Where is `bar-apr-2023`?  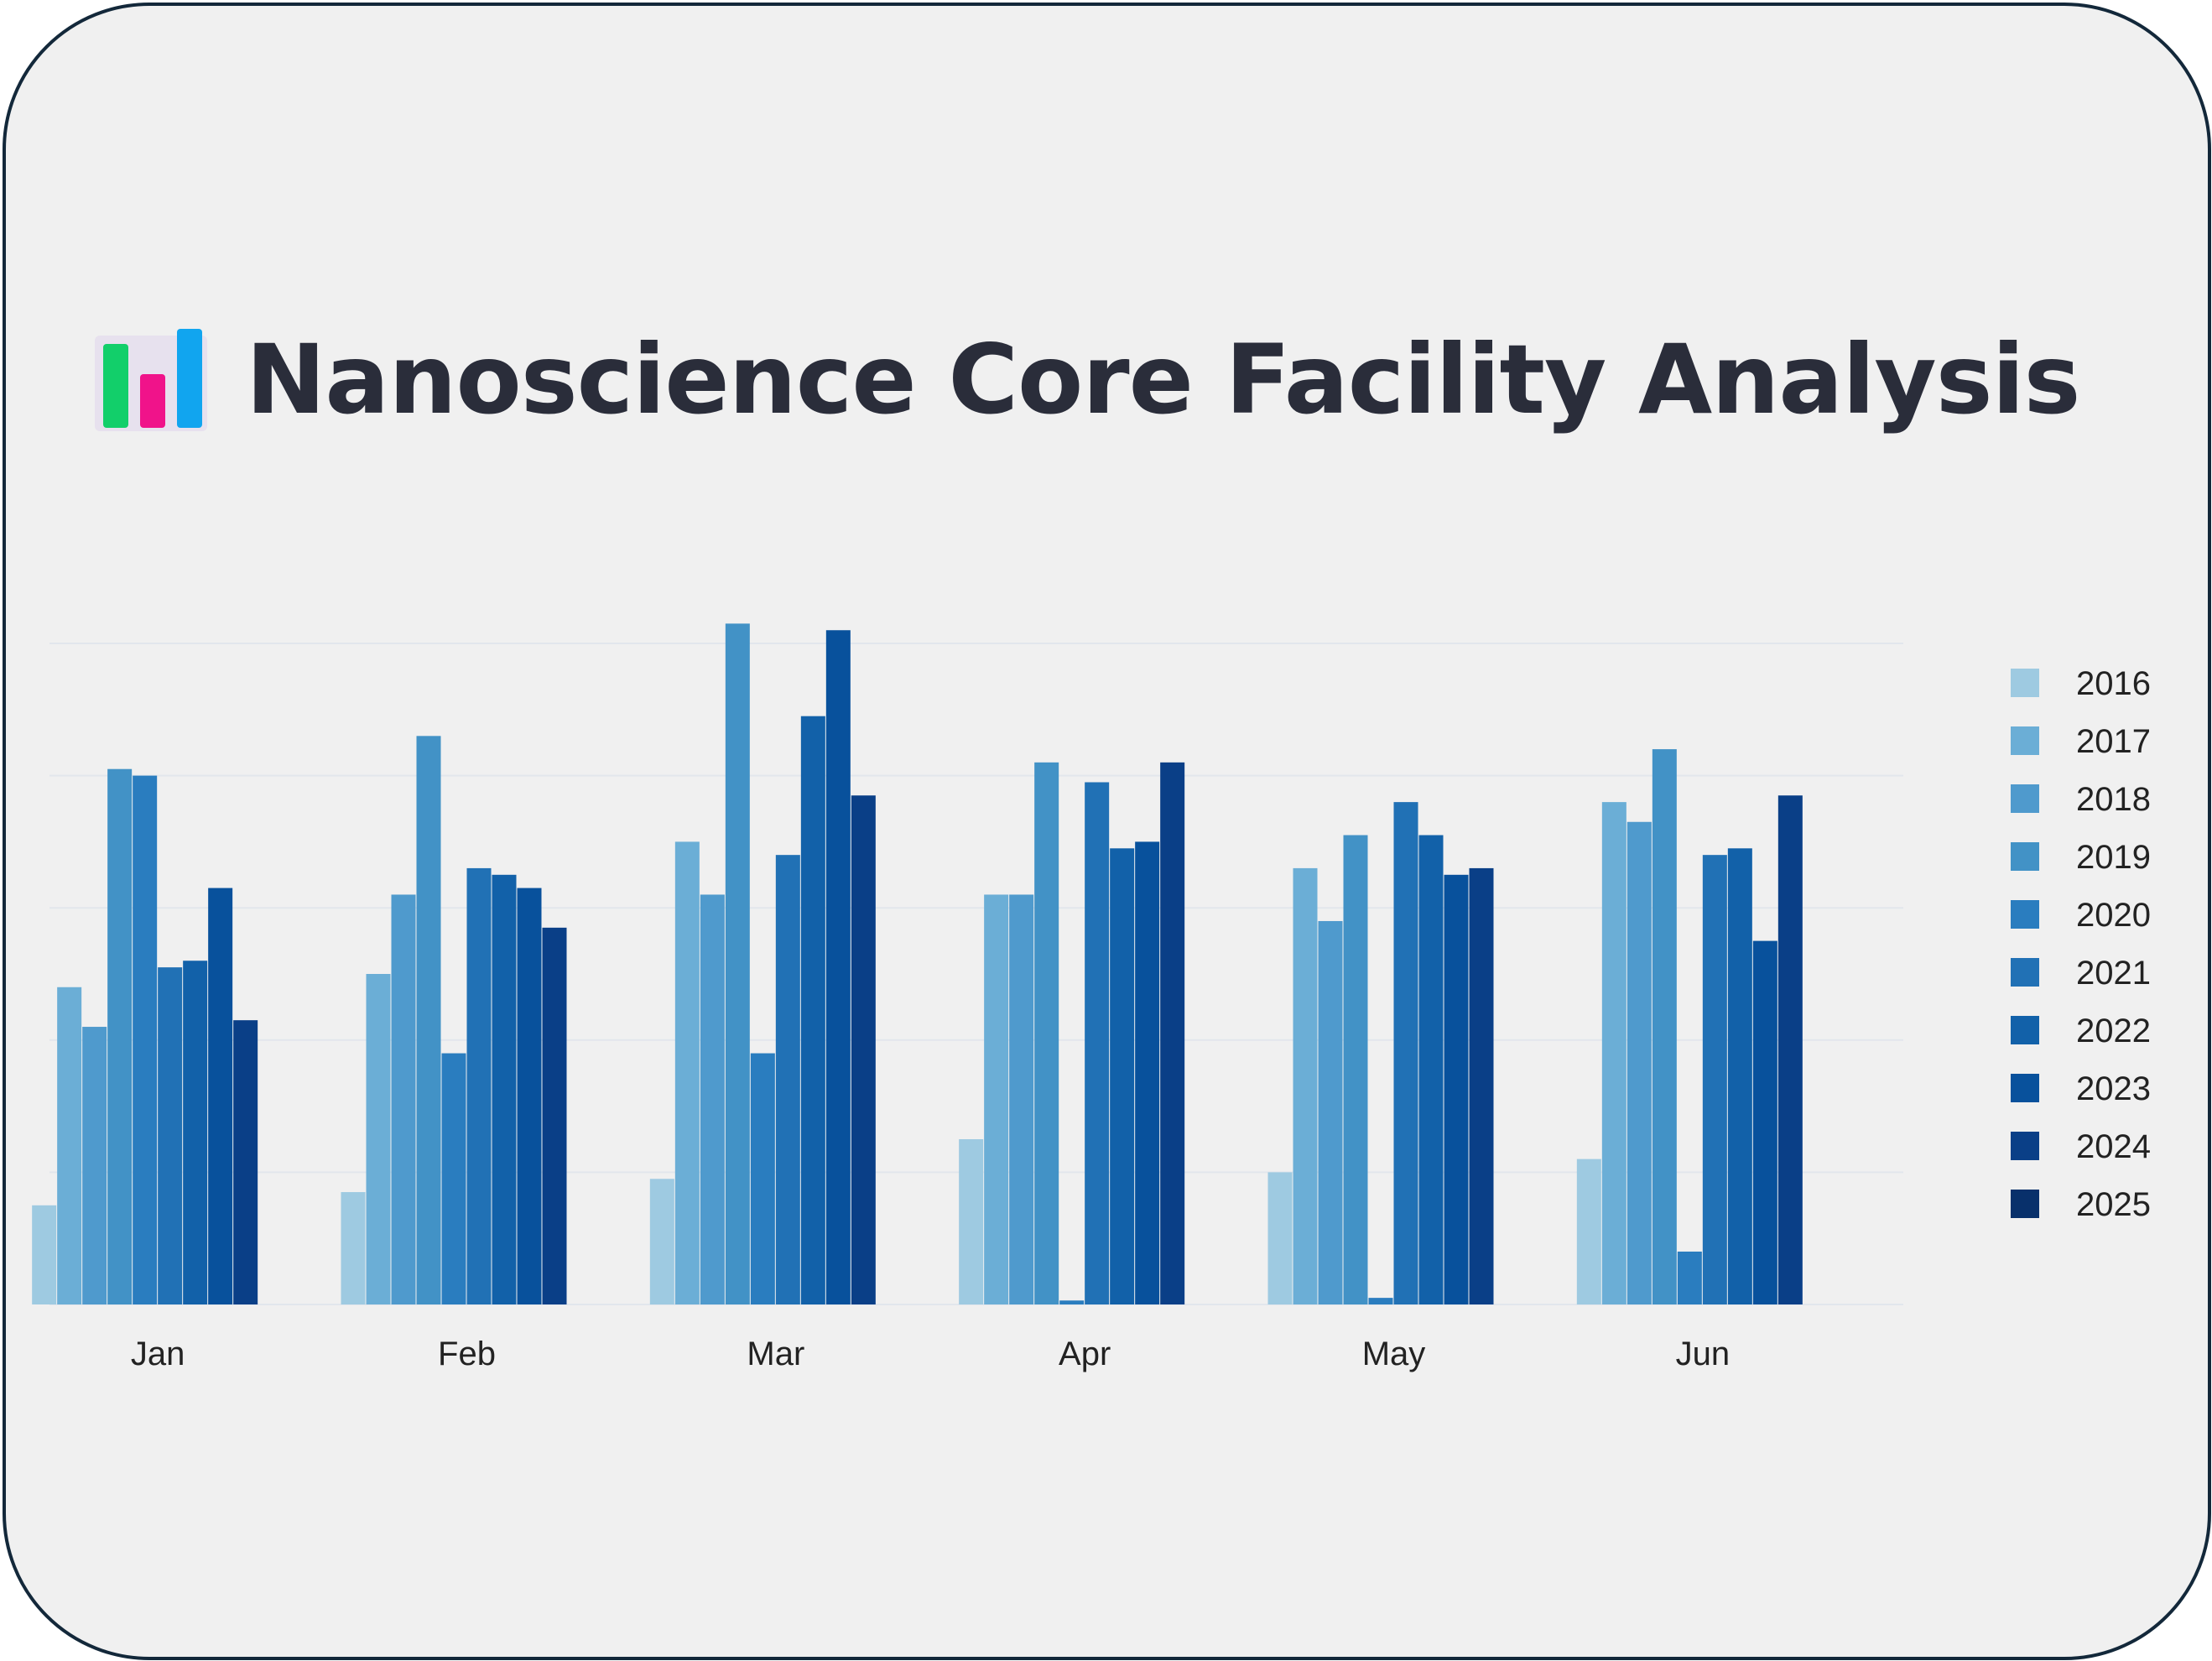 bar-apr-2023 is located at coordinates (1147, 1072).